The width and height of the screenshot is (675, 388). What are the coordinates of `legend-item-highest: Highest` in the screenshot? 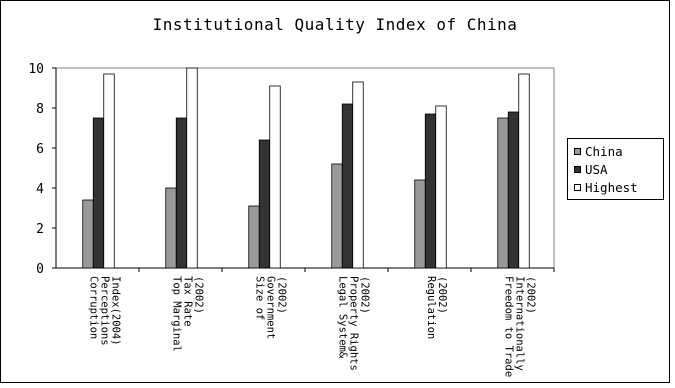 It's located at (618, 187).